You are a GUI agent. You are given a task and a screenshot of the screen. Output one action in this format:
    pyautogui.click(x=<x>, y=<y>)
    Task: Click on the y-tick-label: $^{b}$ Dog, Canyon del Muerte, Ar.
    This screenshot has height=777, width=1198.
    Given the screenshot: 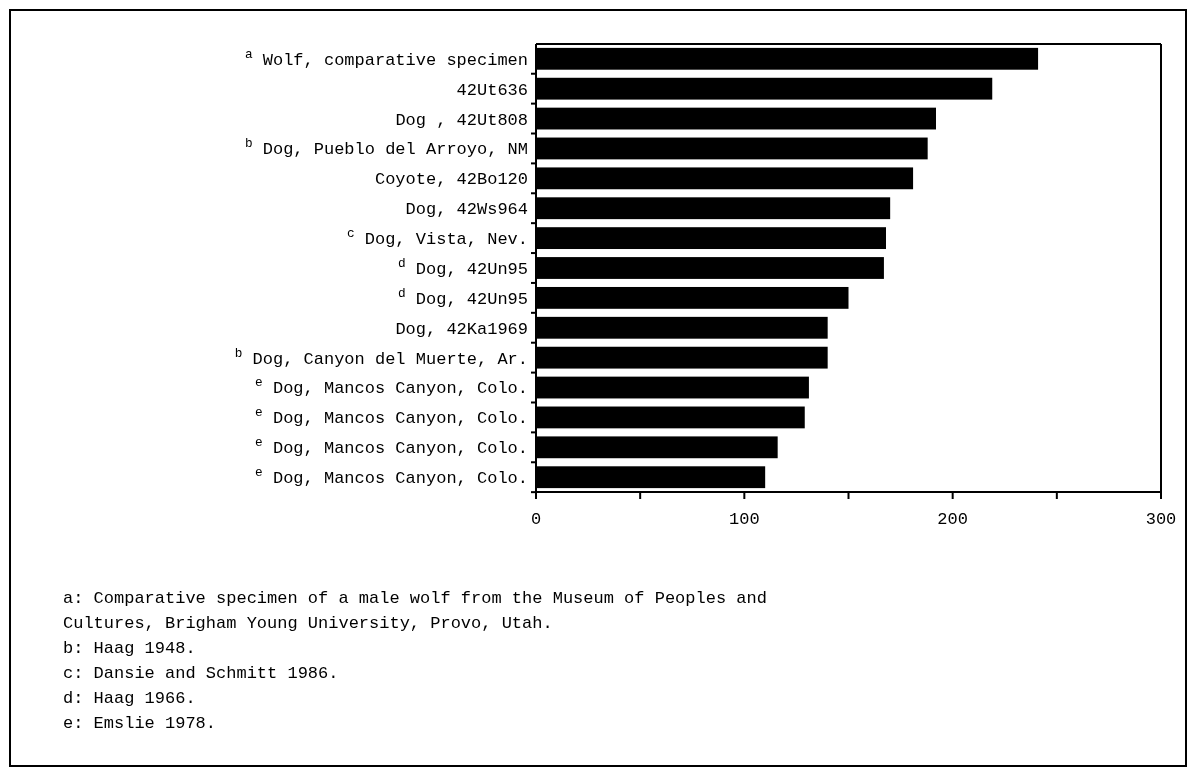 What is the action you would take?
    pyautogui.click(x=381, y=357)
    